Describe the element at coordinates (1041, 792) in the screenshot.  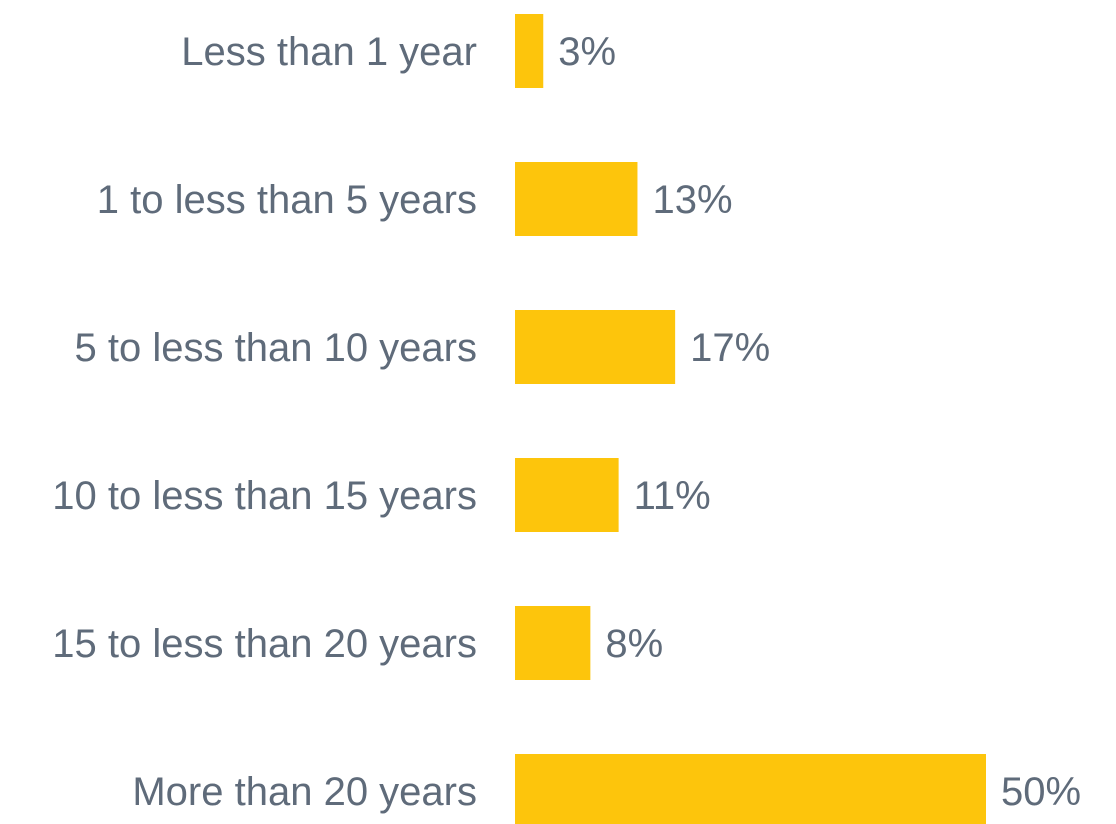
I see `value-label: 50%` at that location.